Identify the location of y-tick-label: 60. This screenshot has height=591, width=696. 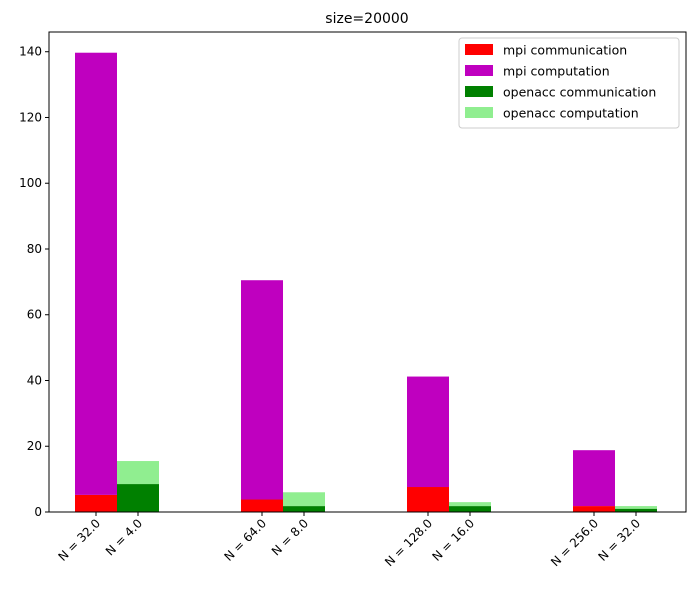
(34, 315).